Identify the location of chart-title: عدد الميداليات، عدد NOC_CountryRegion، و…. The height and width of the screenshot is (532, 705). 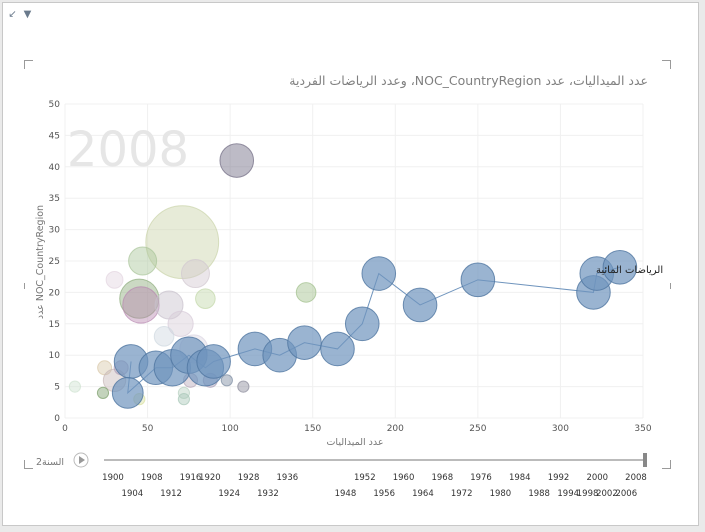
(468, 80).